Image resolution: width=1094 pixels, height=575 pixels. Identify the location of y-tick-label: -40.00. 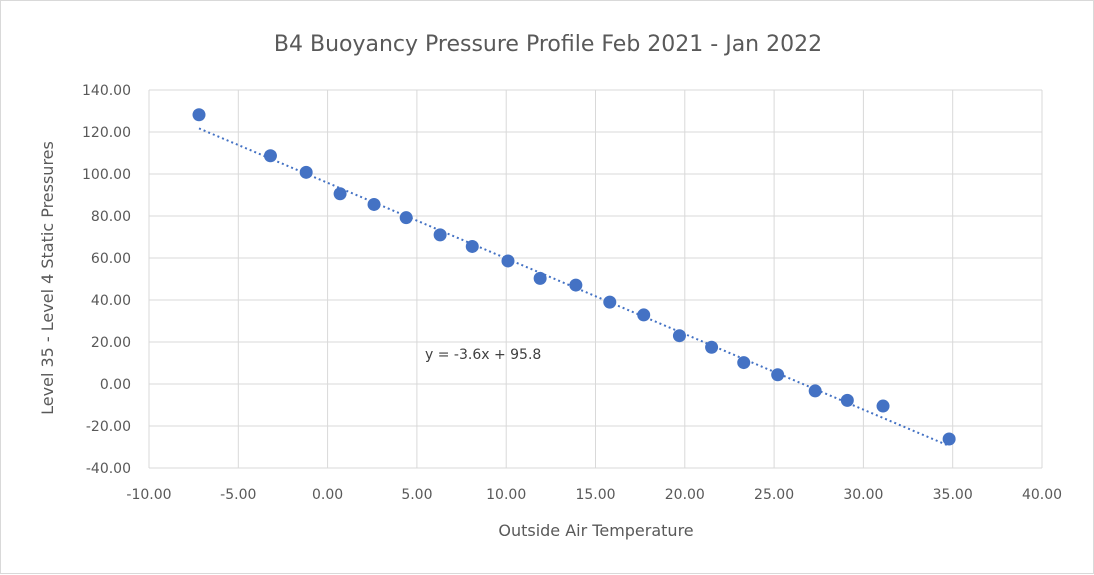
(108, 469).